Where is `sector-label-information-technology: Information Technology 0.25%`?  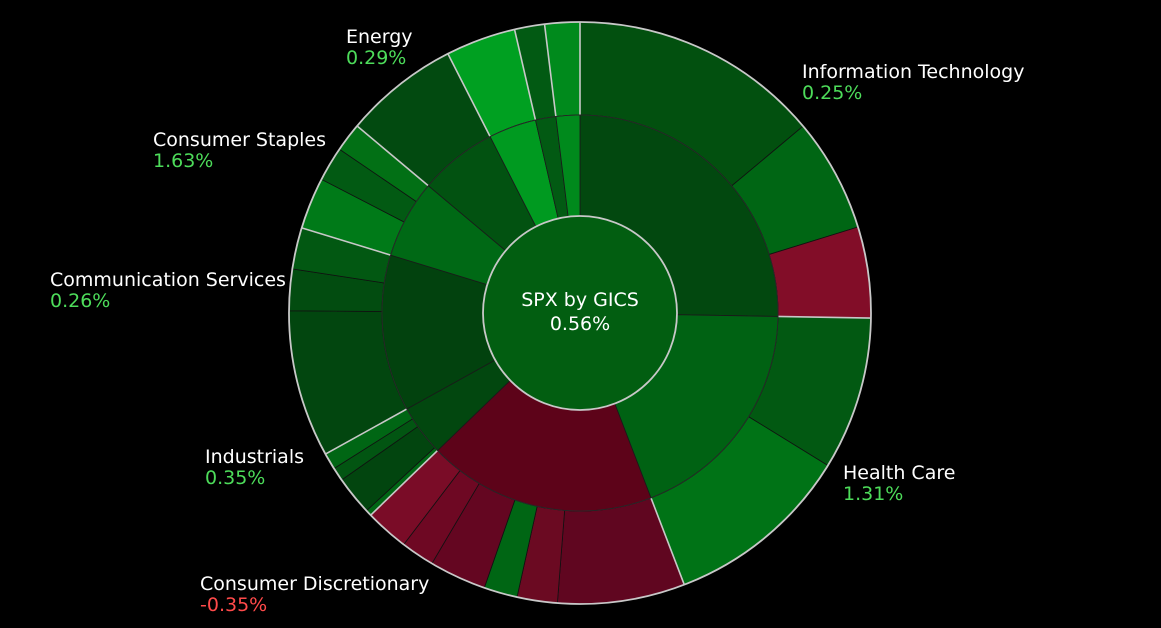
sector-label-information-technology: Information Technology 0.25% is located at coordinates (913, 83).